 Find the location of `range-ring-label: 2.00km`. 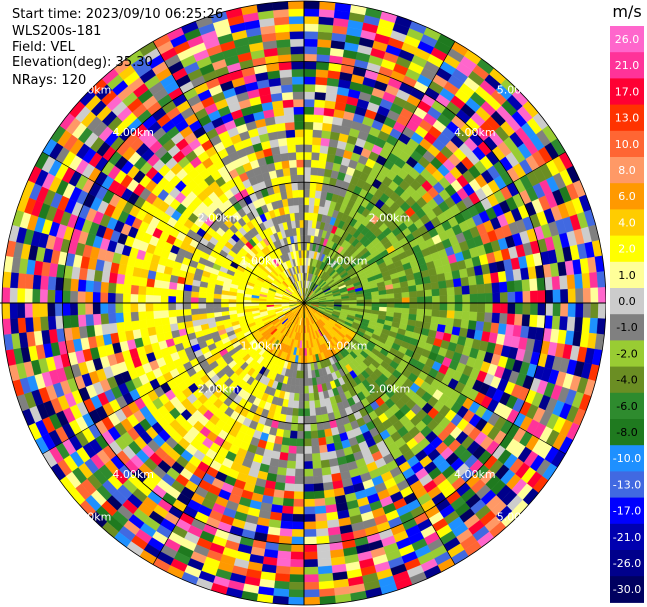

range-ring-label: 2.00km is located at coordinates (219, 388).